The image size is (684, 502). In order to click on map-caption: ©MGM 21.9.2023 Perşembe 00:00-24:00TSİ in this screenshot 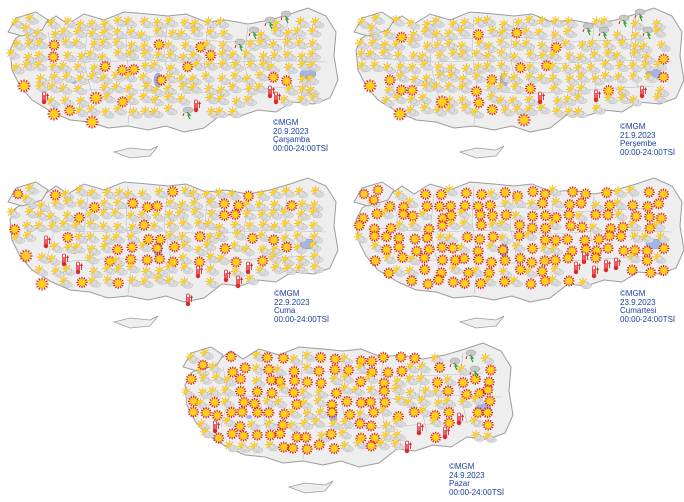, I will do `click(647, 140)`.